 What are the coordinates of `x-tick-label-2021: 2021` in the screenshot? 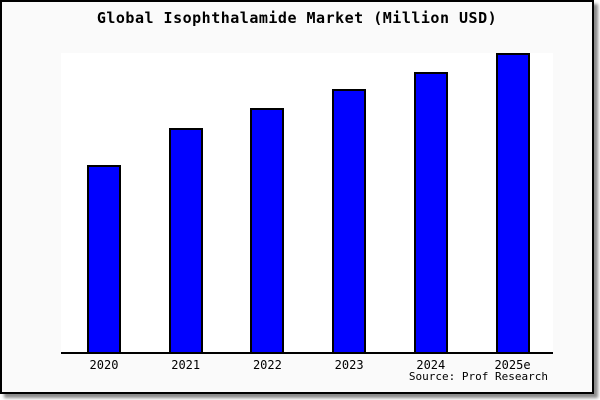 It's located at (186, 365).